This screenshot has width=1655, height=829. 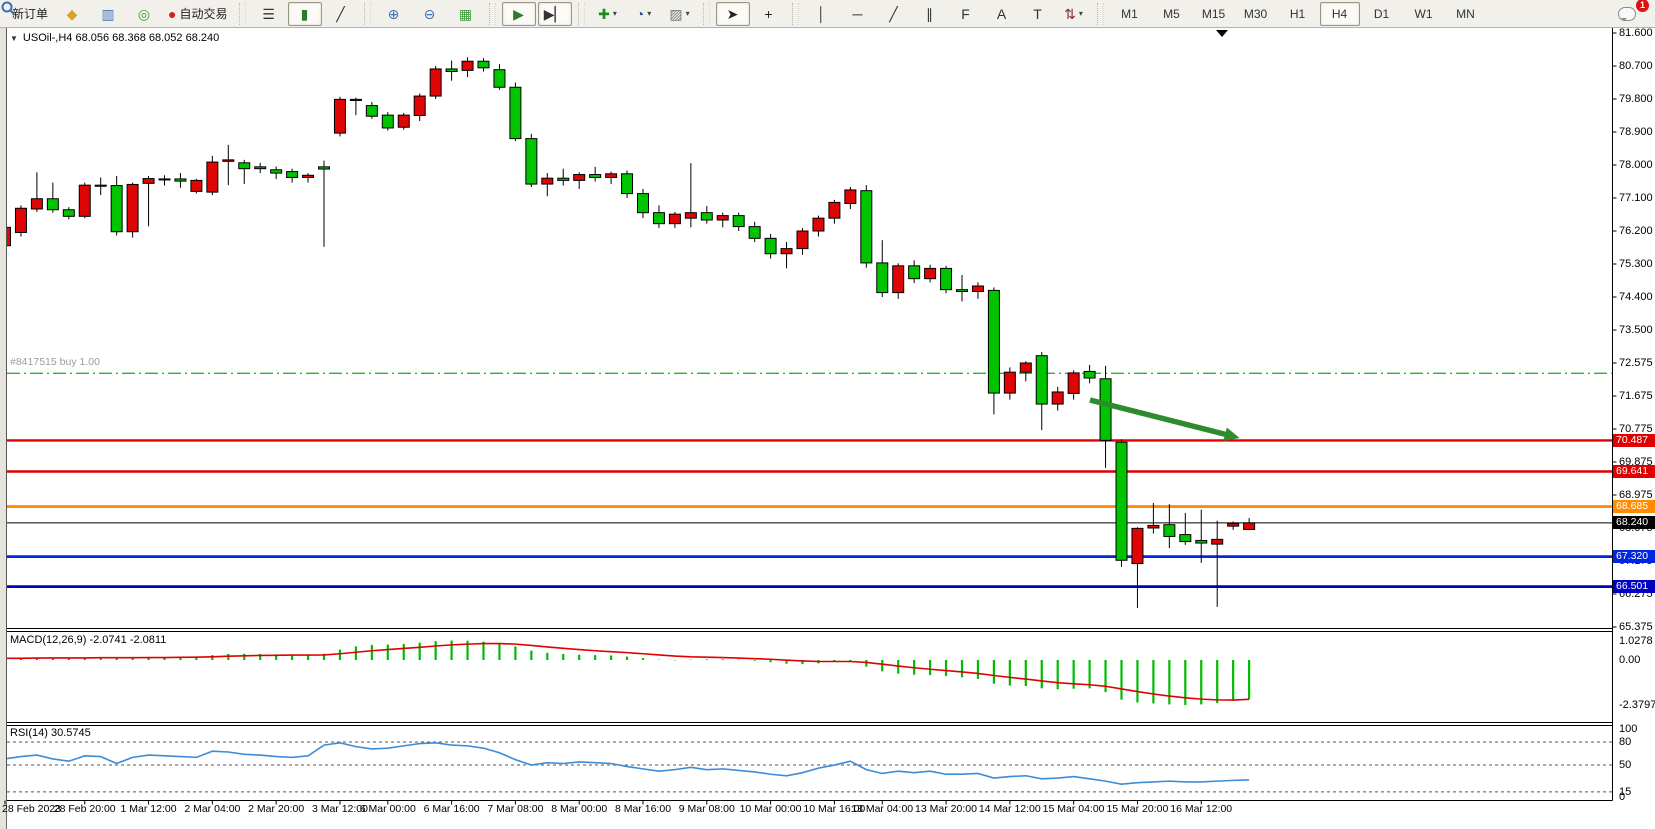 What do you see at coordinates (144, 14) in the screenshot?
I see `data-window-icon: ◎` at bounding box center [144, 14].